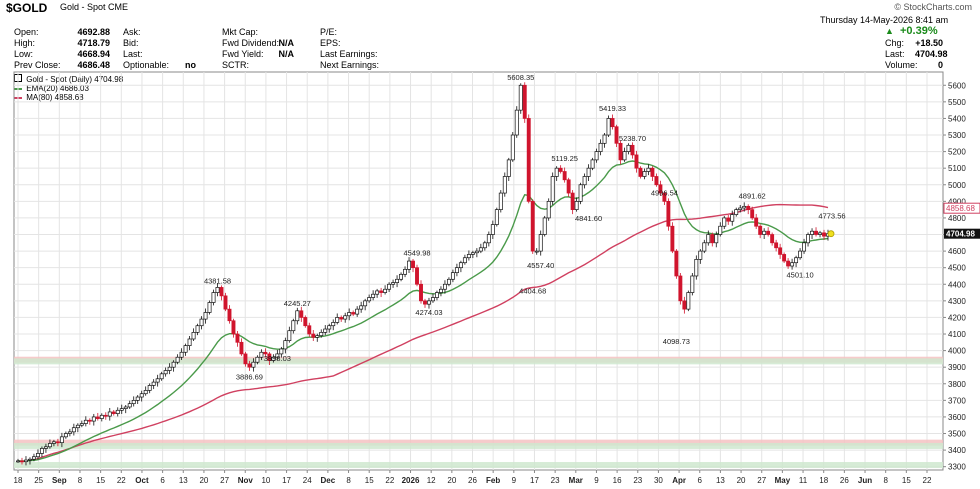 The width and height of the screenshot is (980, 489). Describe the element at coordinates (783, 480) in the screenshot. I see `x-tick-label: May` at that location.